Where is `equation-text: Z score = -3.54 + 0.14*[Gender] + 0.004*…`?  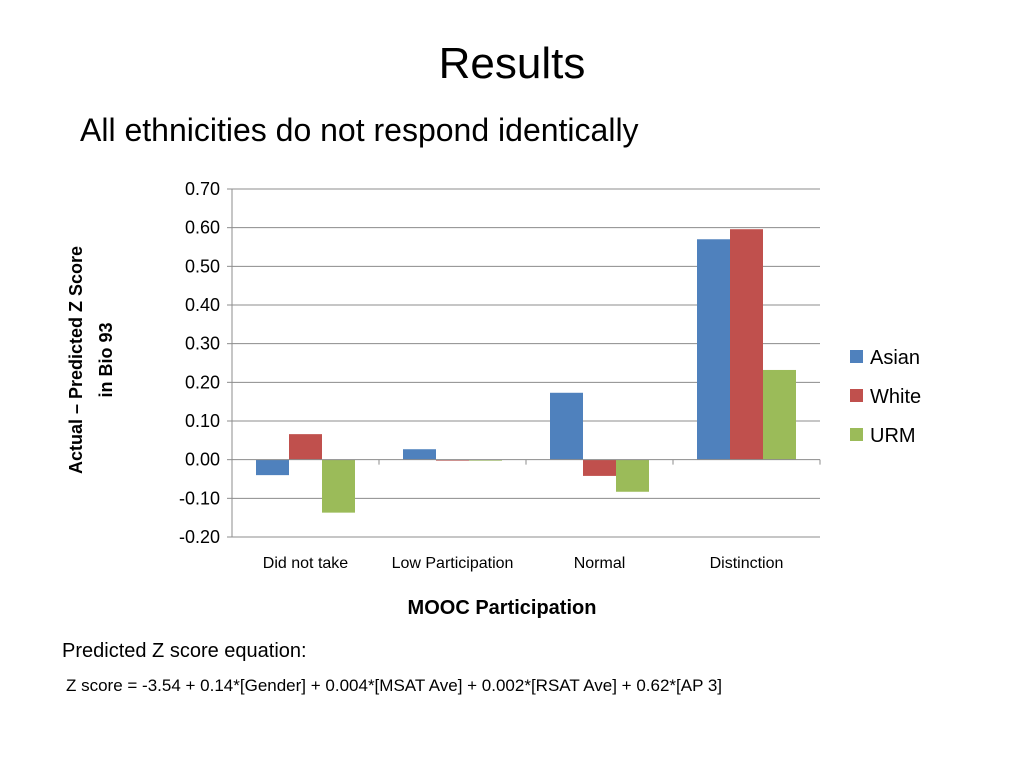 equation-text: Z score = -3.54 + 0.14*[Gender] + 0.004*… is located at coordinates (394, 685).